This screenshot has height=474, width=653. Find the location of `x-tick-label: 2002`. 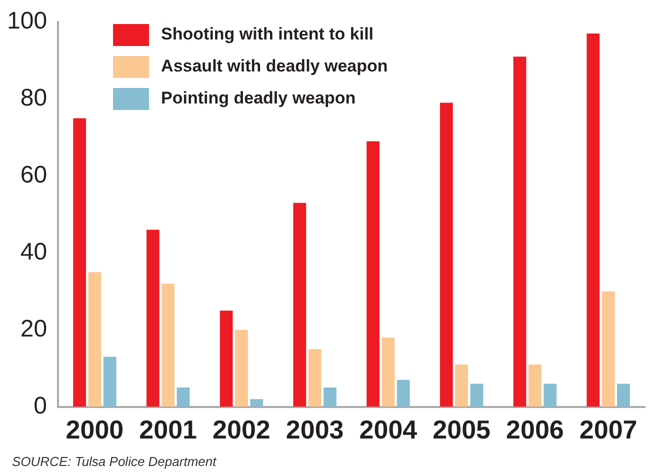

x-tick-label: 2002 is located at coordinates (241, 429).